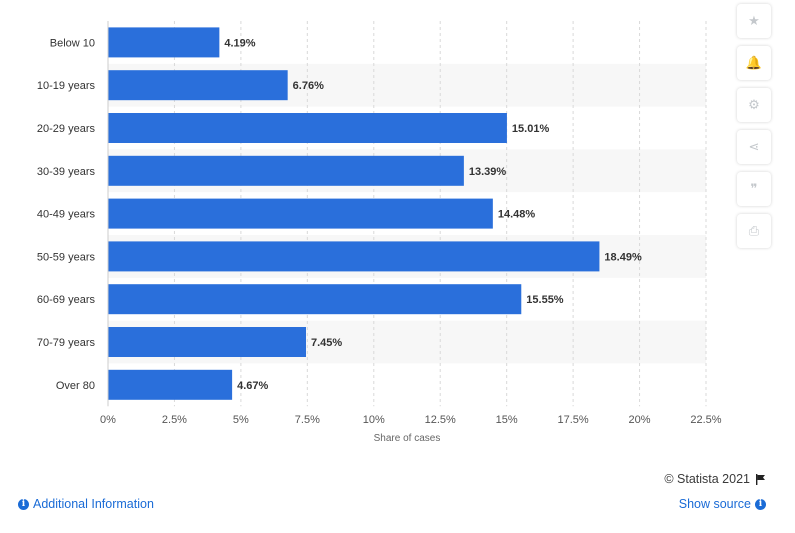 This screenshot has width=795, height=533. Describe the element at coordinates (374, 420) in the screenshot. I see `x-tick-label: 10%` at that location.